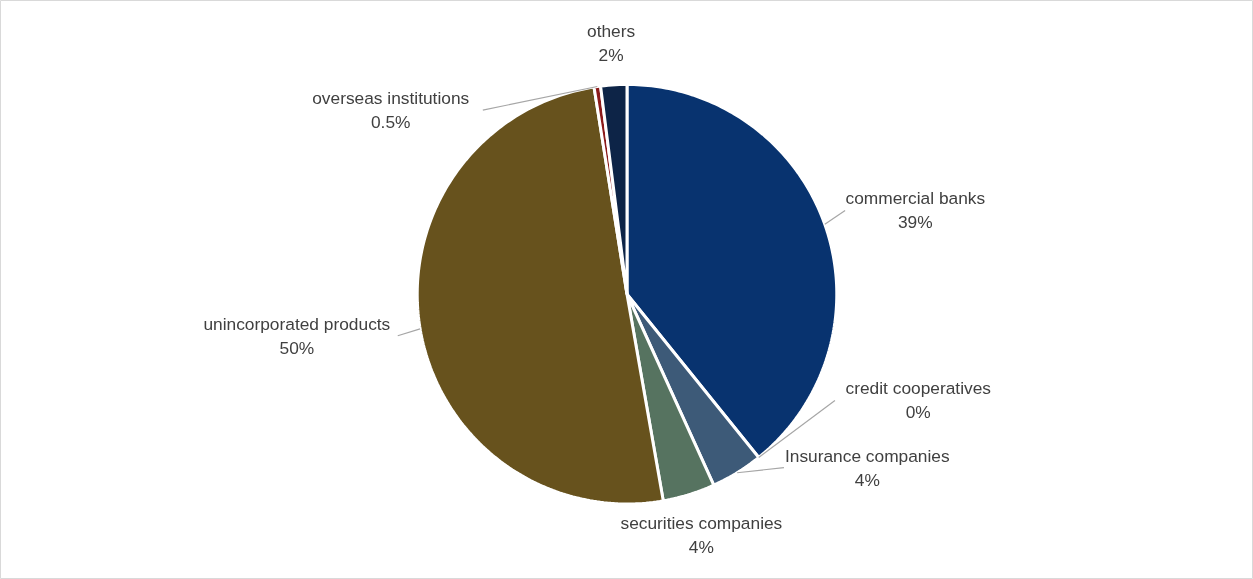  What do you see at coordinates (918, 388) in the screenshot?
I see `category-label: credit cooperatives` at bounding box center [918, 388].